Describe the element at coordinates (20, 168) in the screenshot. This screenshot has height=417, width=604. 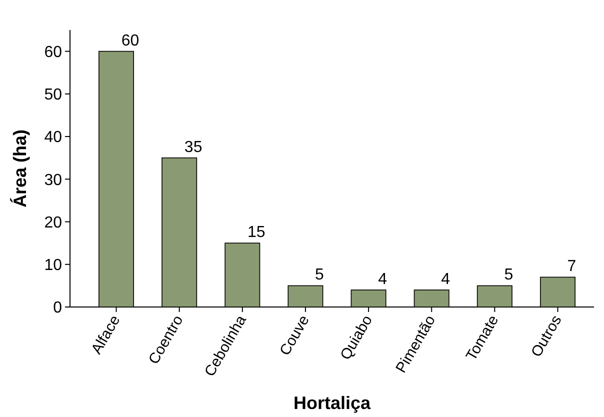
I see `y-axis-title: Área (ha)` at that location.